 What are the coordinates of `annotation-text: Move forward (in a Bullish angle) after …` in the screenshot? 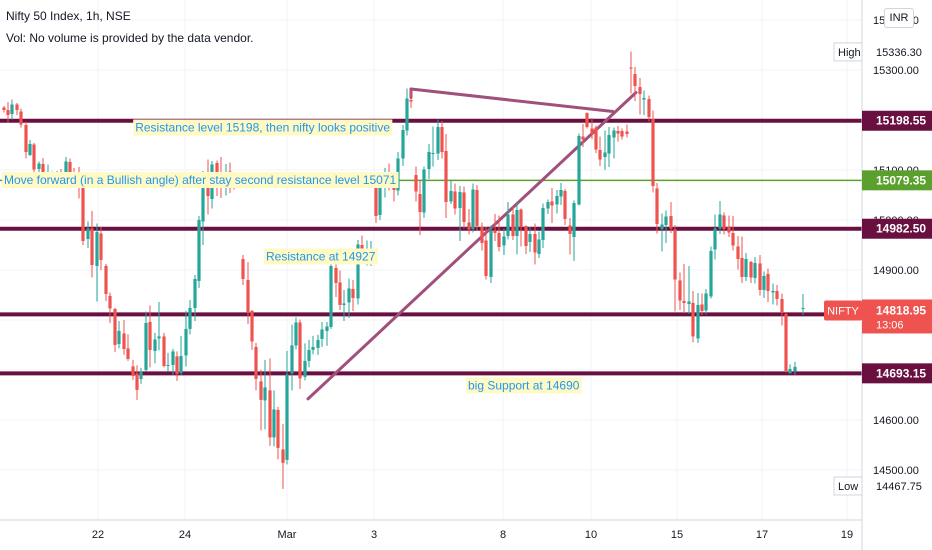 It's located at (200, 180).